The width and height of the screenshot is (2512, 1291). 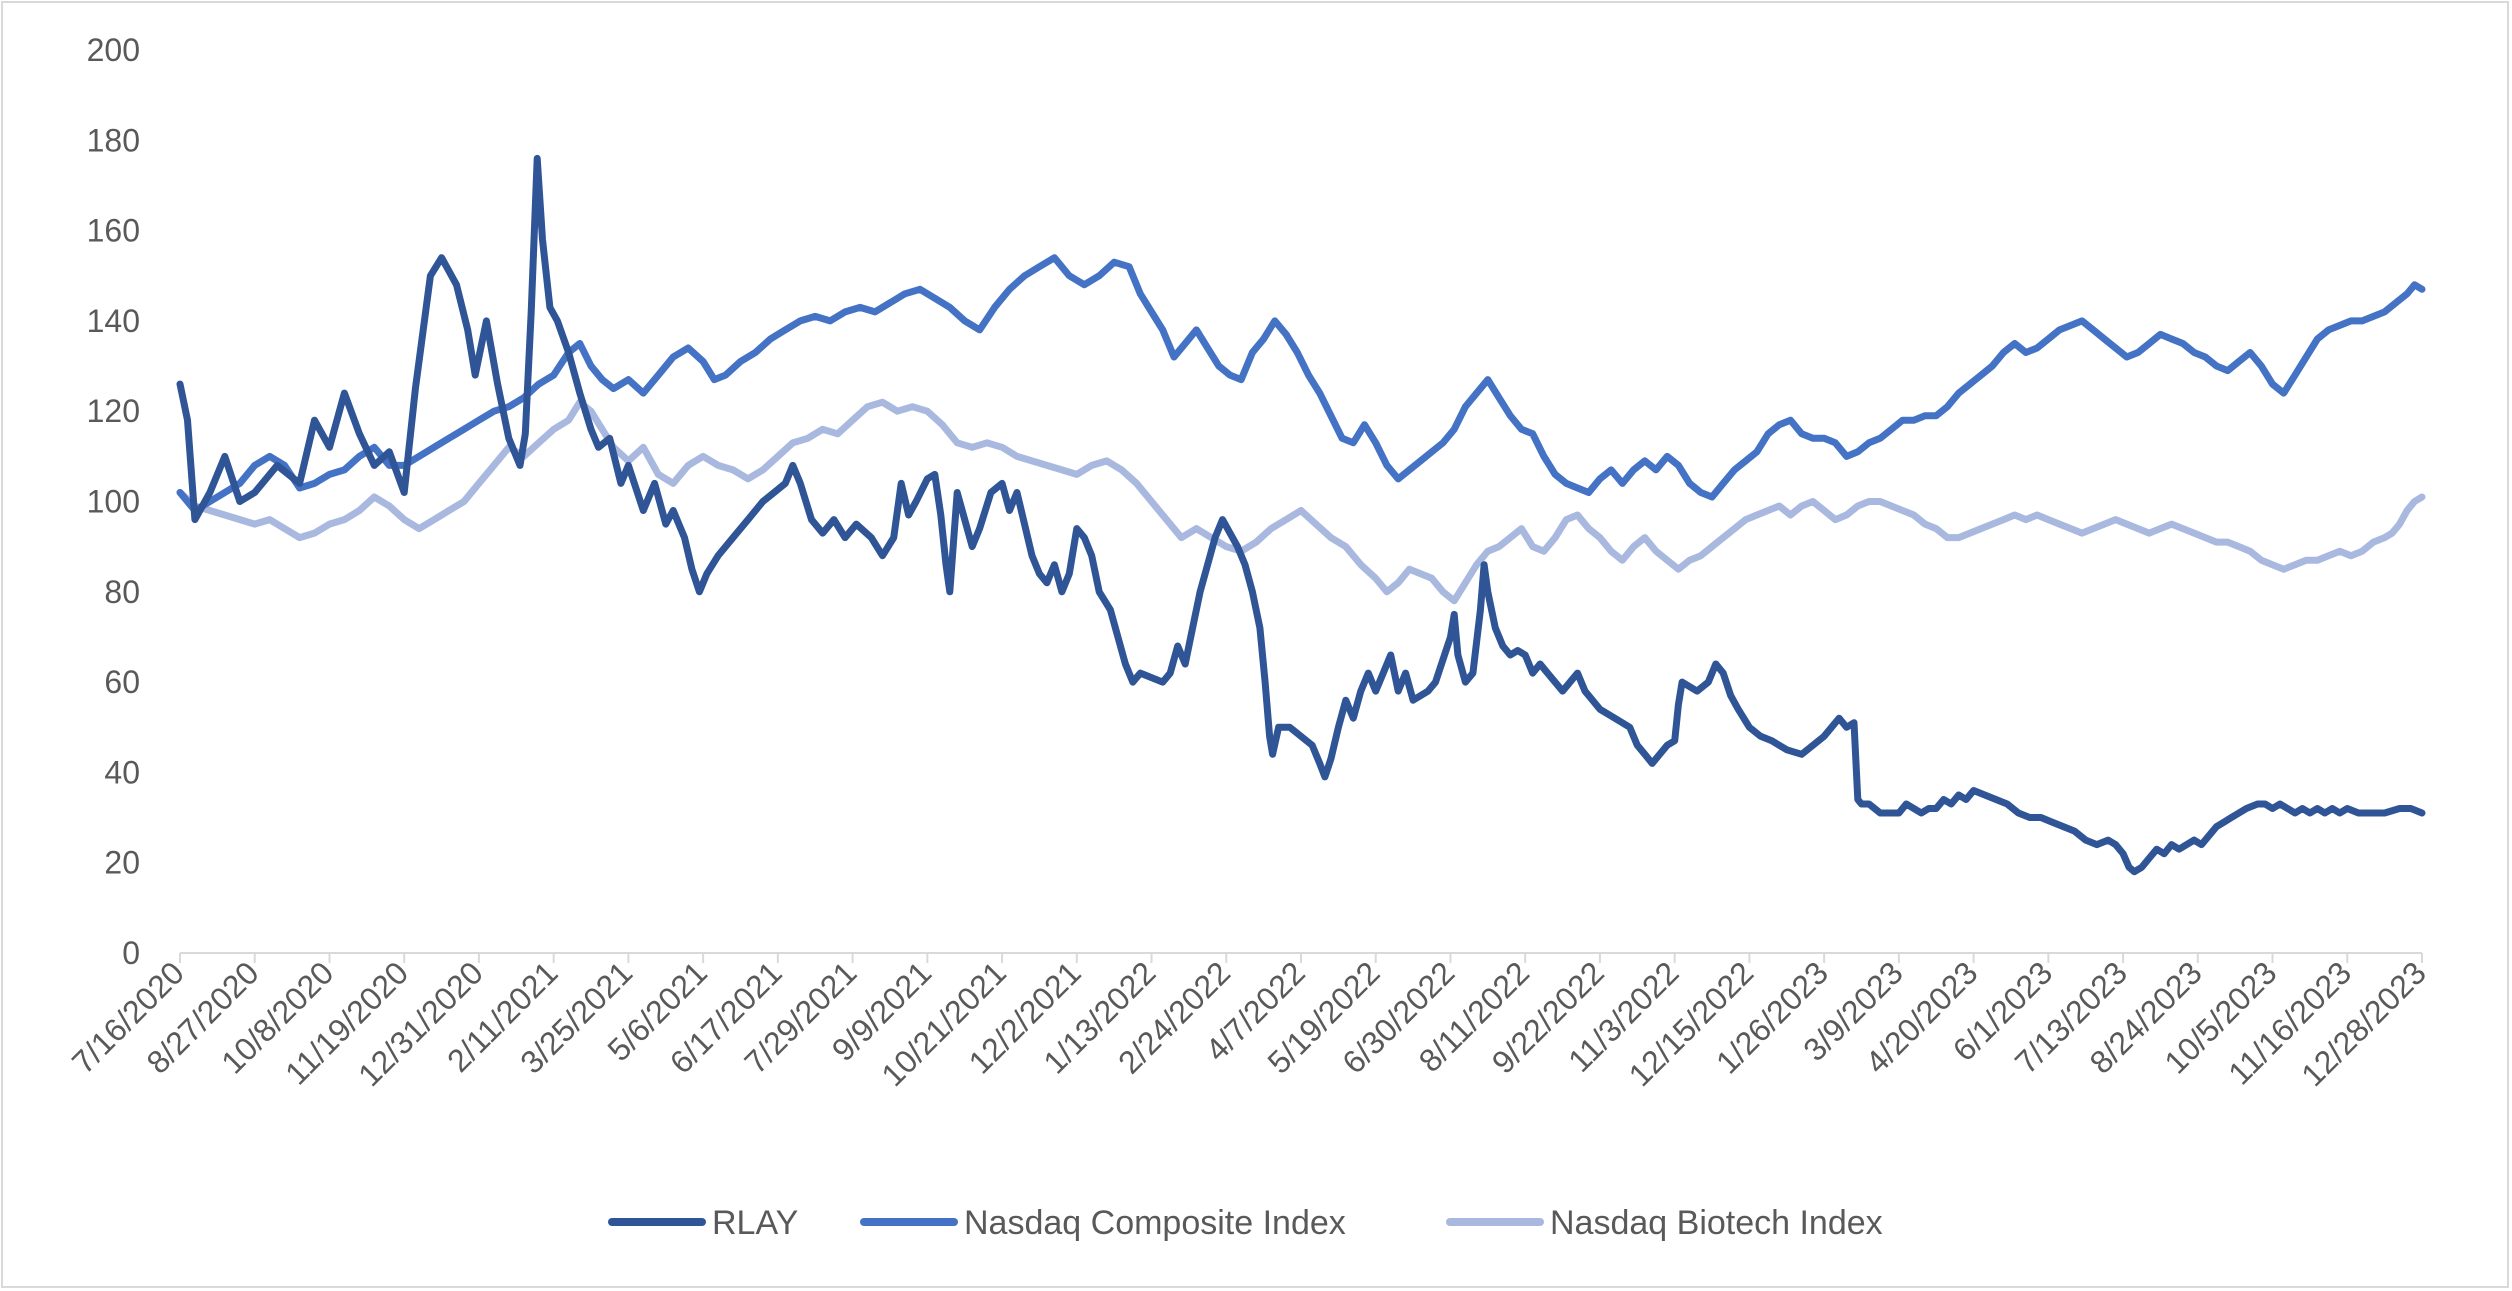 What do you see at coordinates (113, 411) in the screenshot?
I see `y-tick-label: 120` at bounding box center [113, 411].